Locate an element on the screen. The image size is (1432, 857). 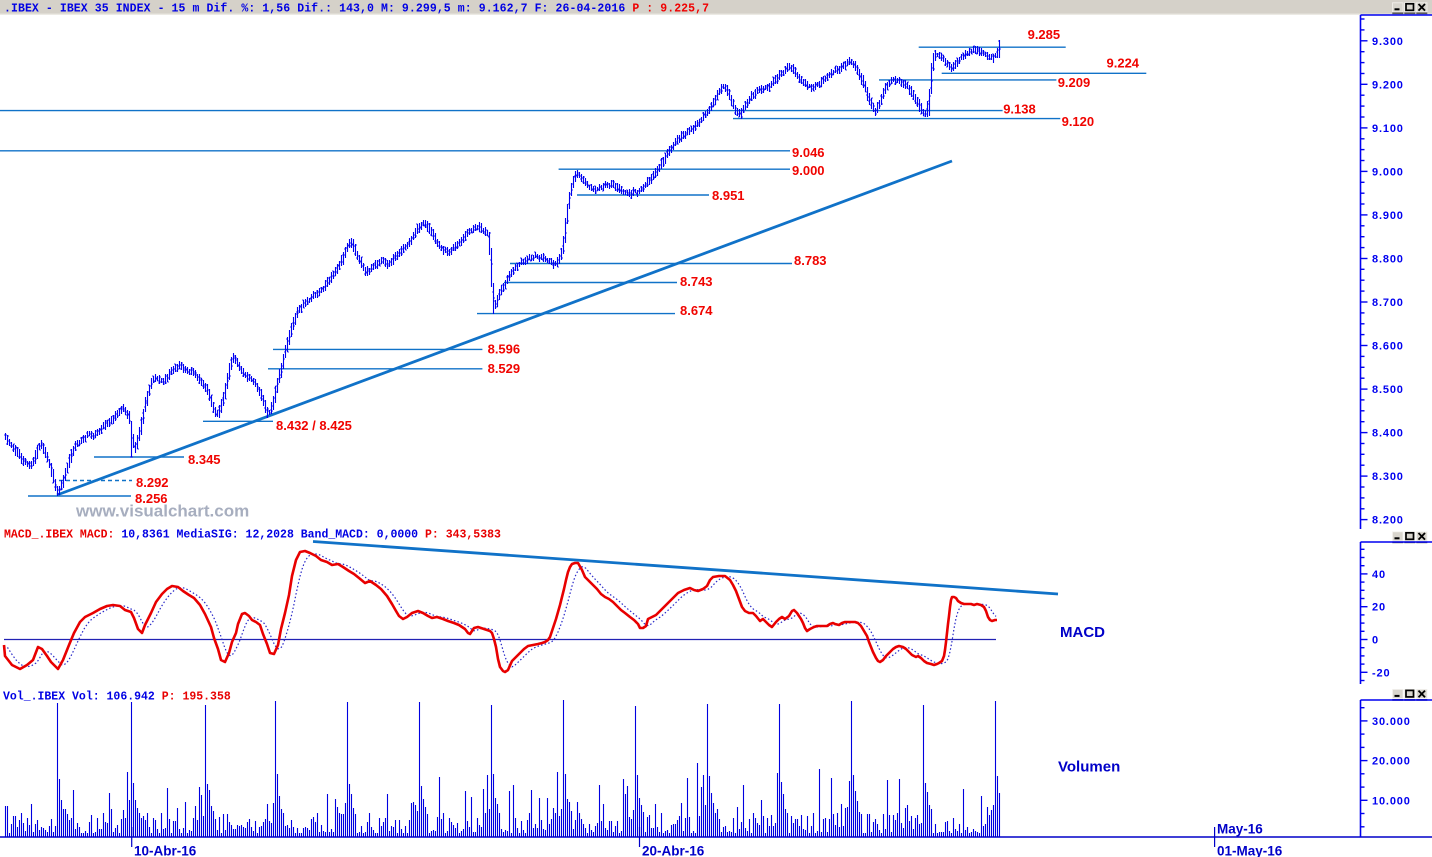
svg-text: 8.432 / 8.425 is located at coordinates (314, 425).